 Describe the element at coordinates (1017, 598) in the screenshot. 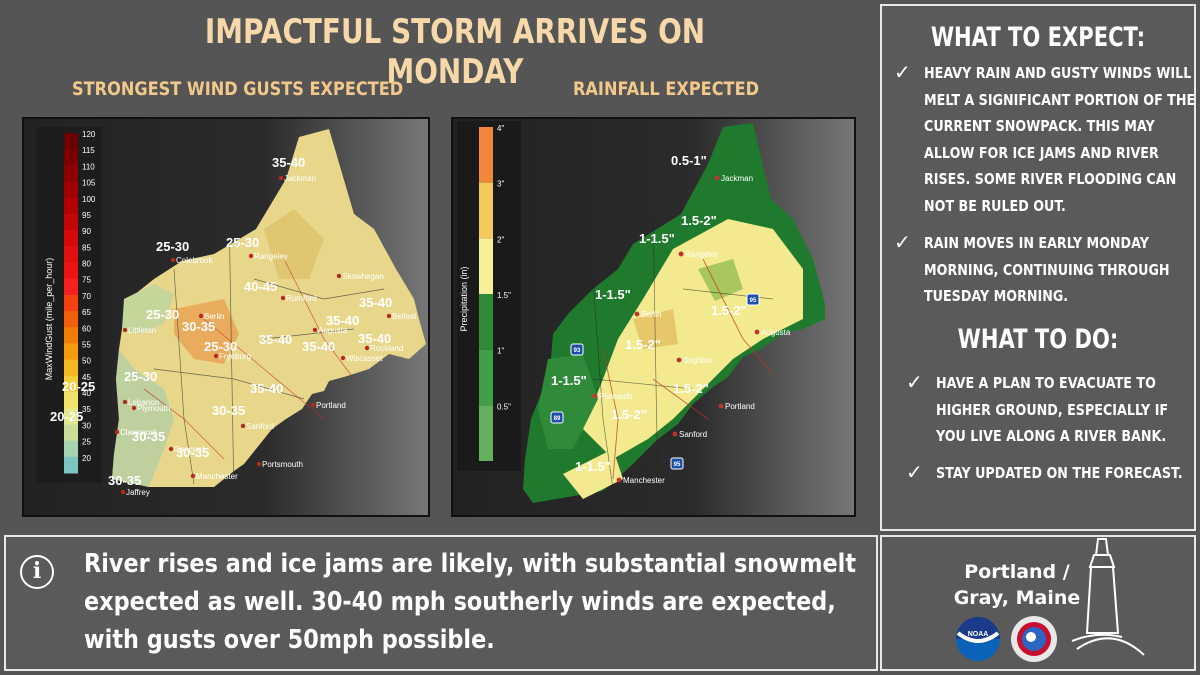

I see `office-line-2: Gray, Maine` at that location.